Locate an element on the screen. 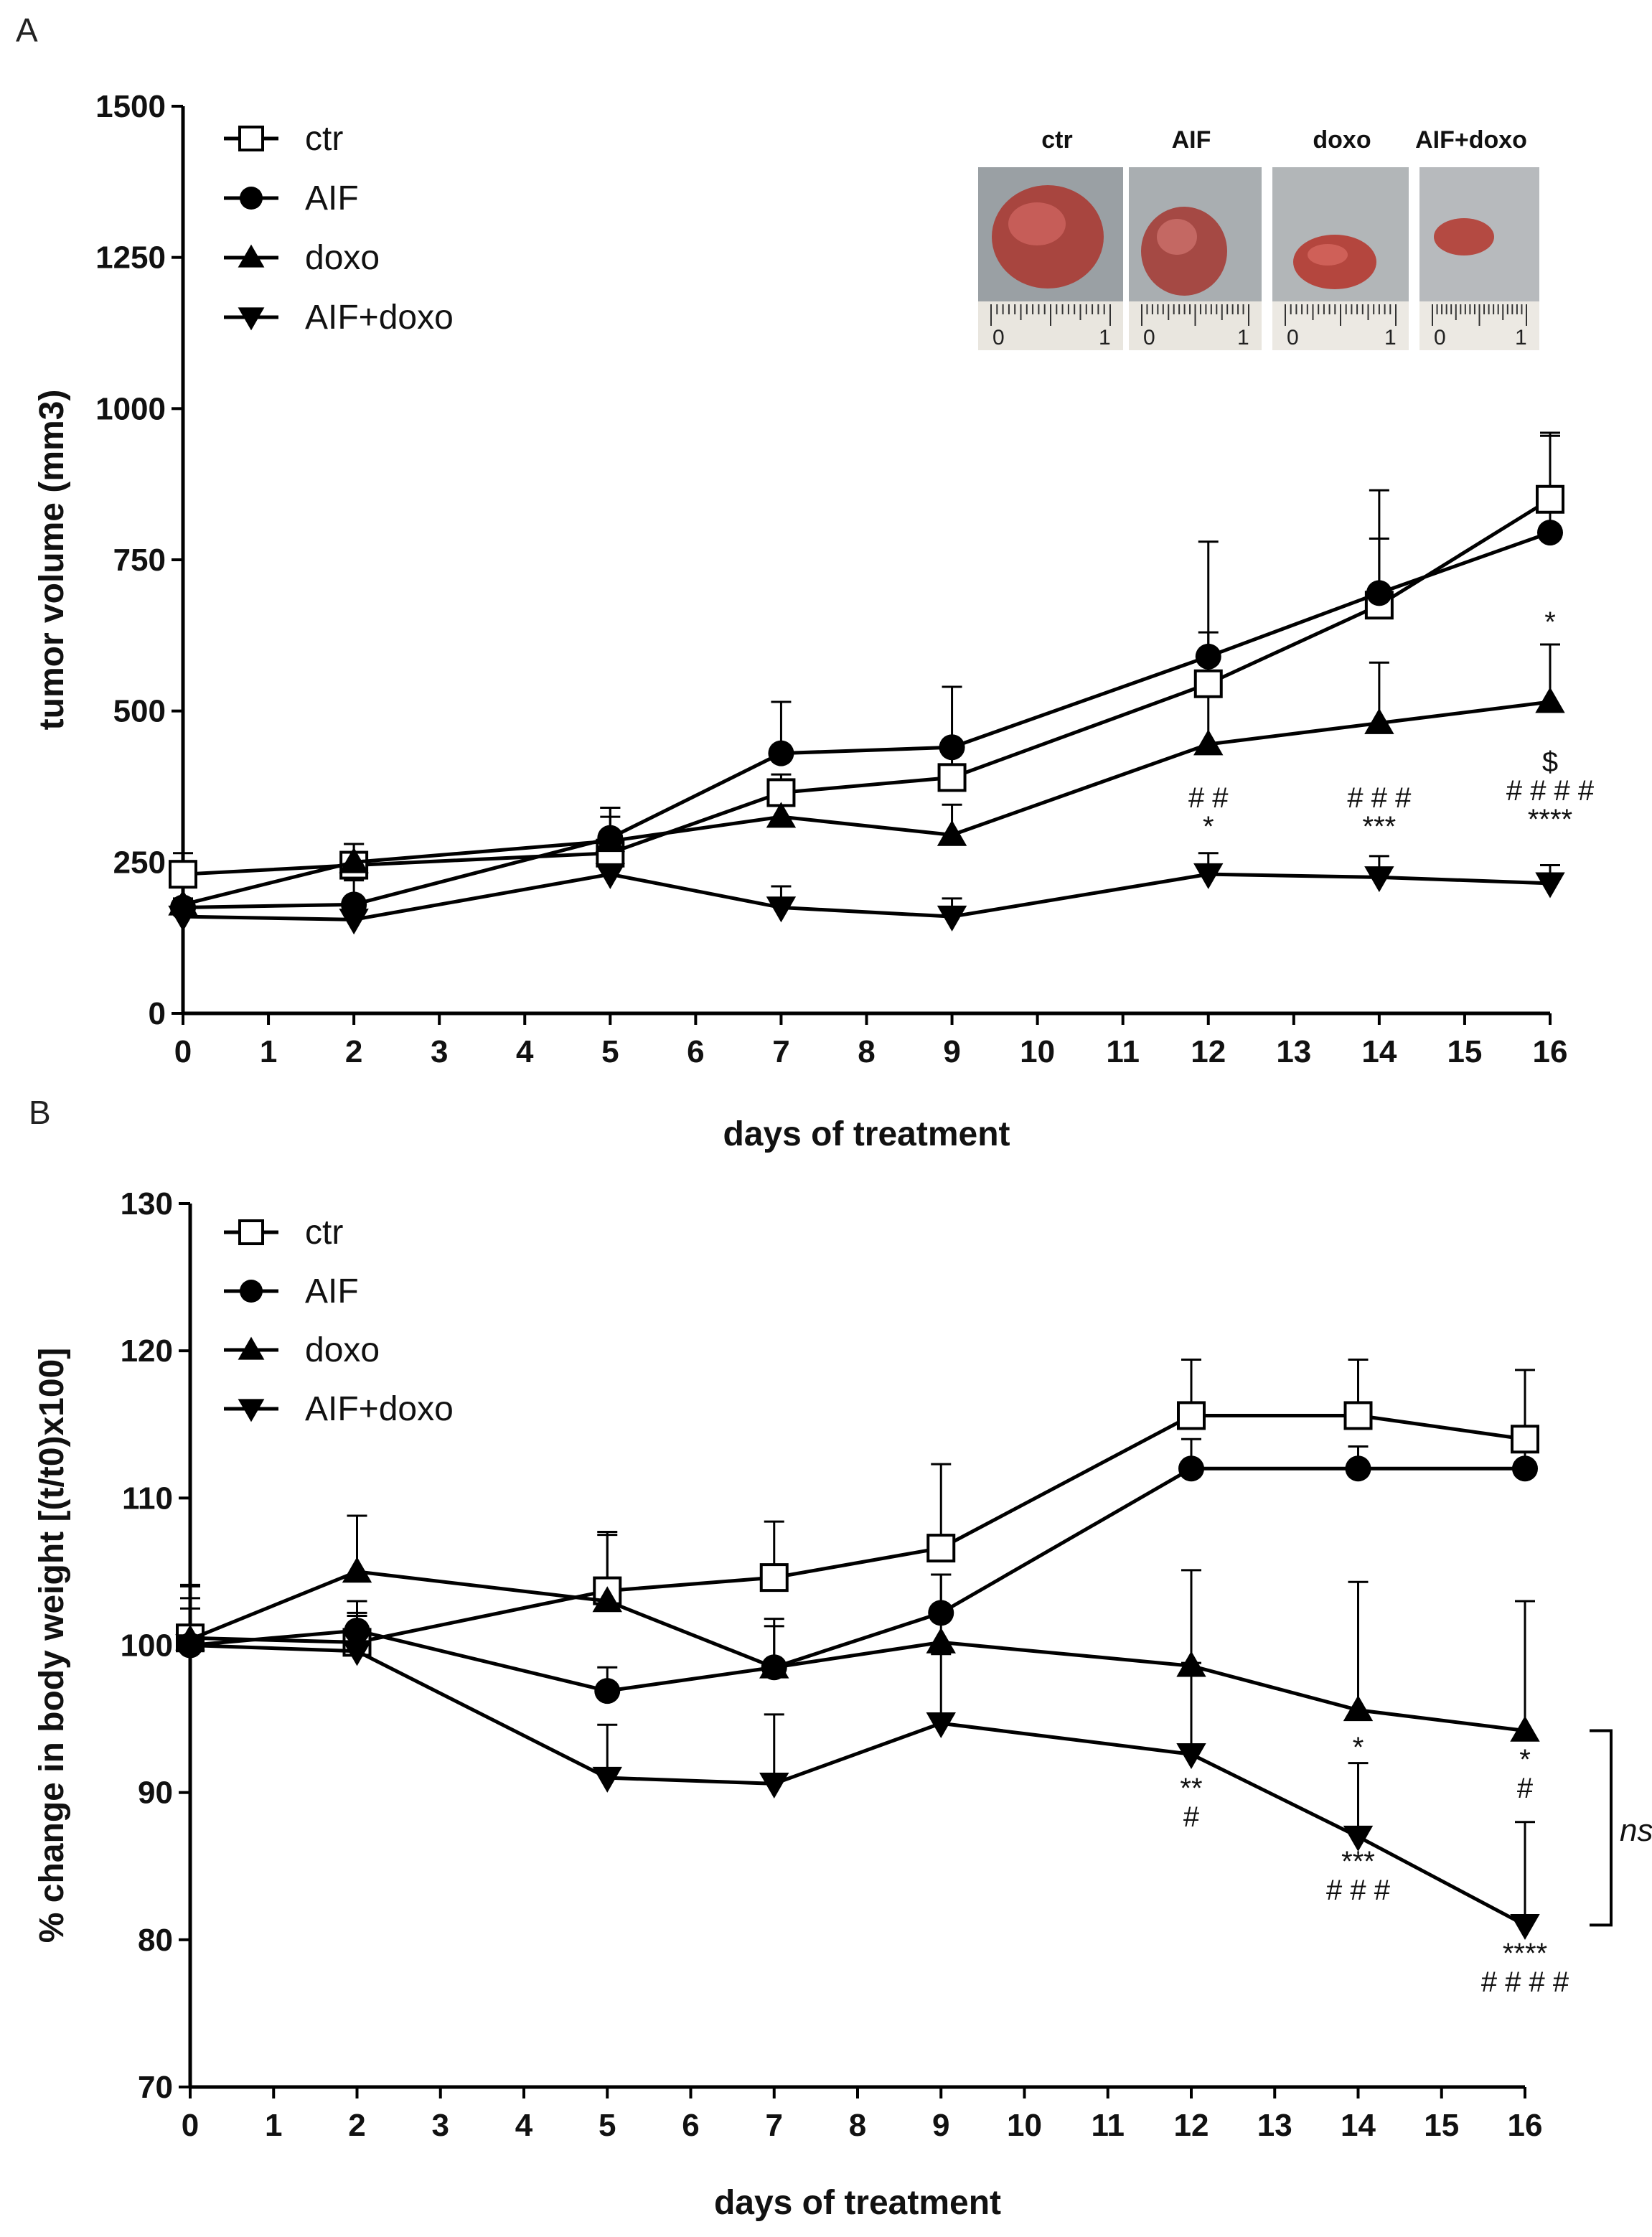  significance-annotation: *** is located at coordinates (1358, 1861).